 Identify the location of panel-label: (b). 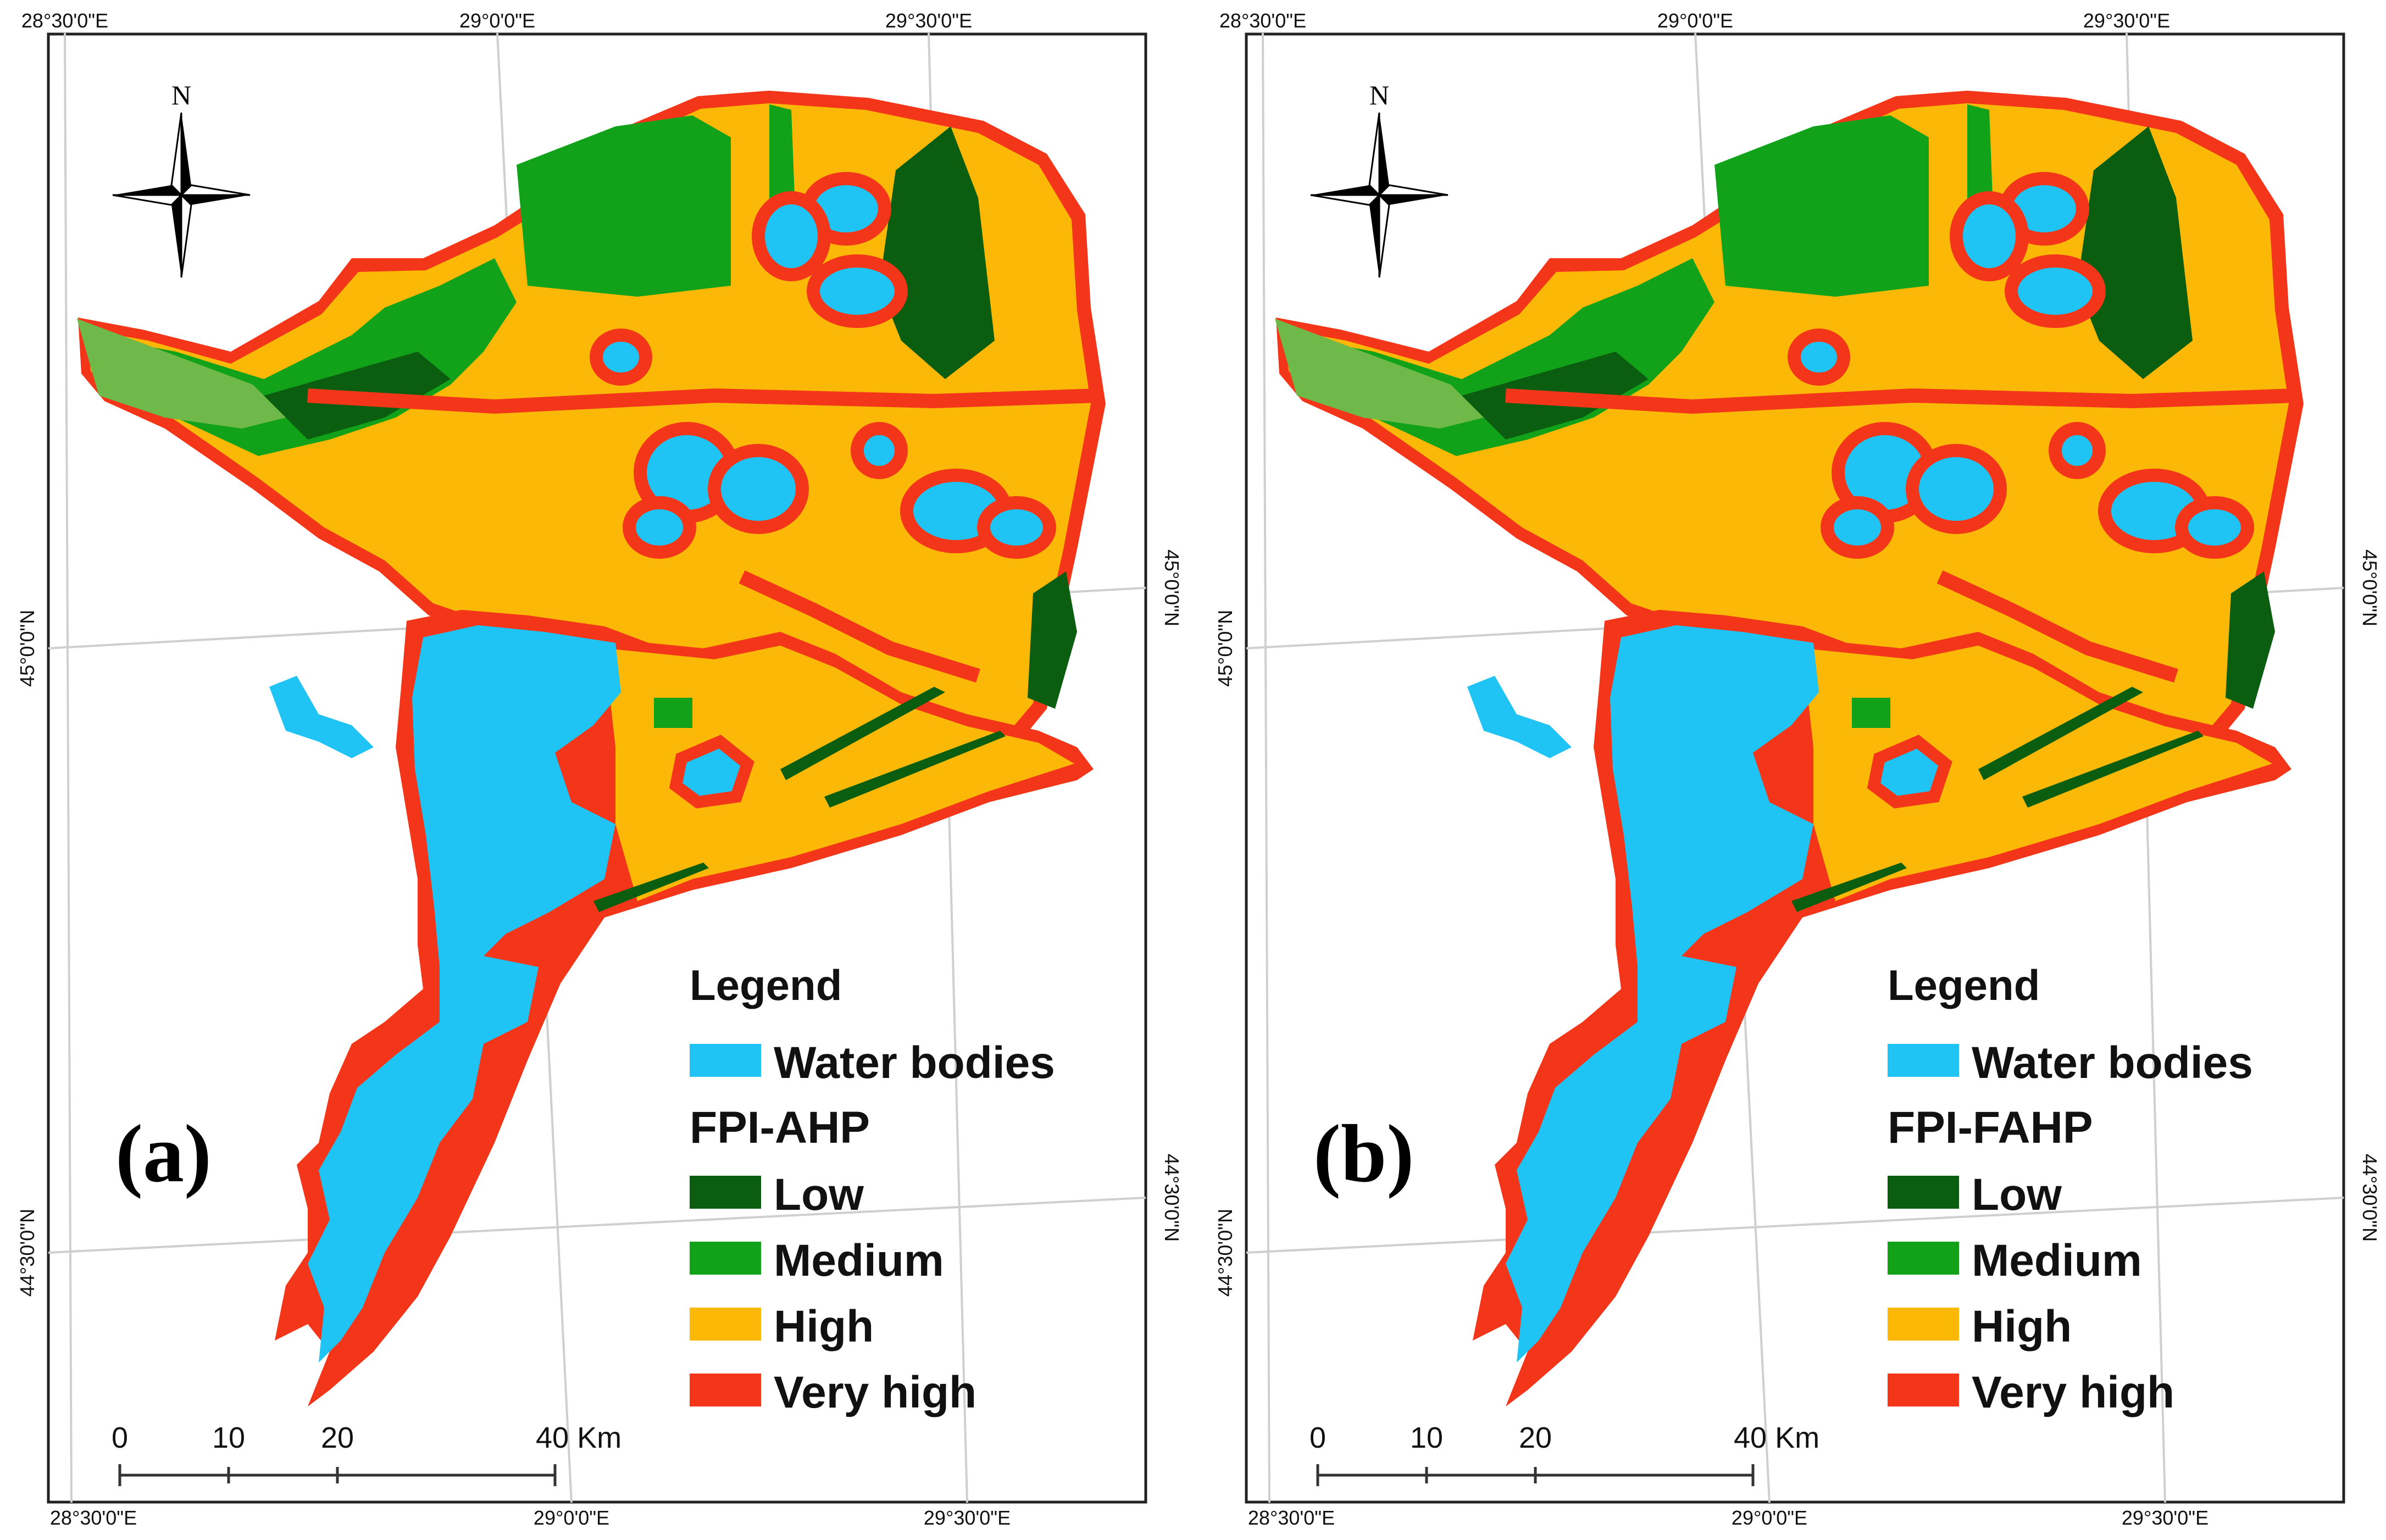
(1363, 1153).